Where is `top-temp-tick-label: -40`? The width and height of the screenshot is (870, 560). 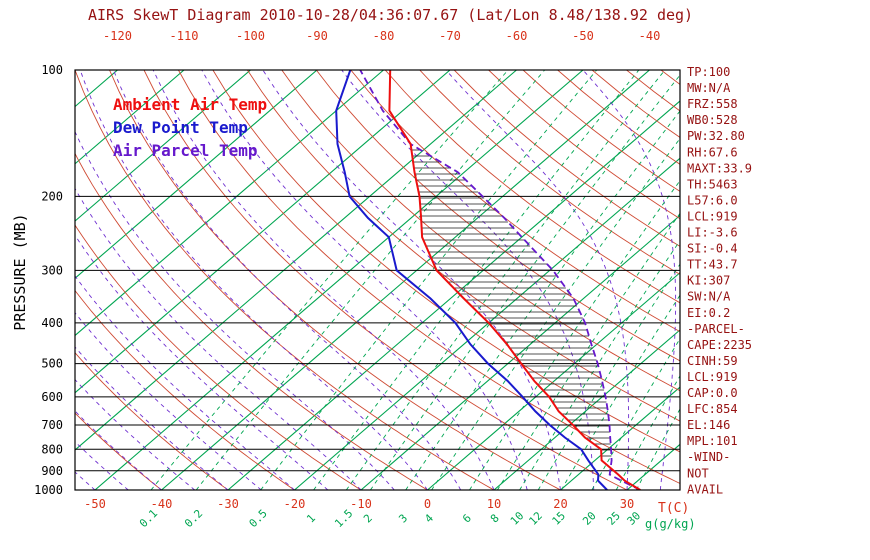
top-temp-tick-label: -40 is located at coordinates (650, 36).